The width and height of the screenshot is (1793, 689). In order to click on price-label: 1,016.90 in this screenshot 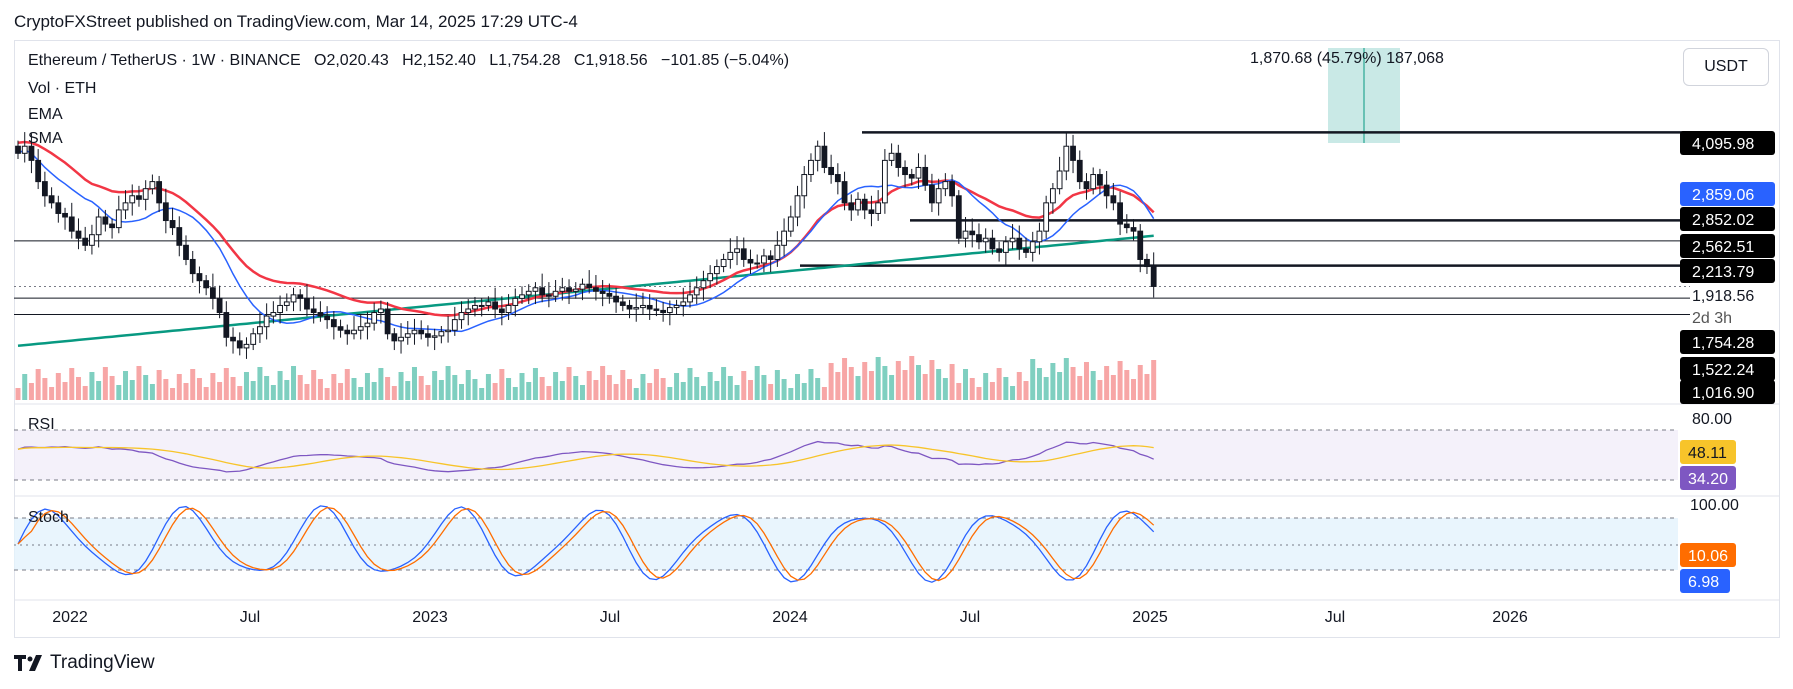, I will do `click(1723, 393)`.